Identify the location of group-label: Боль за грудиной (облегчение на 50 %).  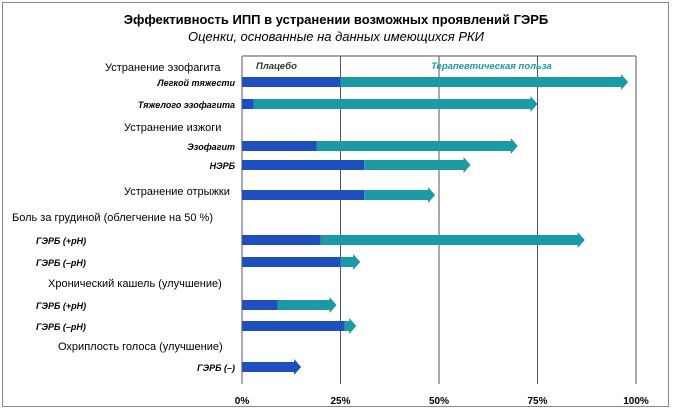
(112, 218).